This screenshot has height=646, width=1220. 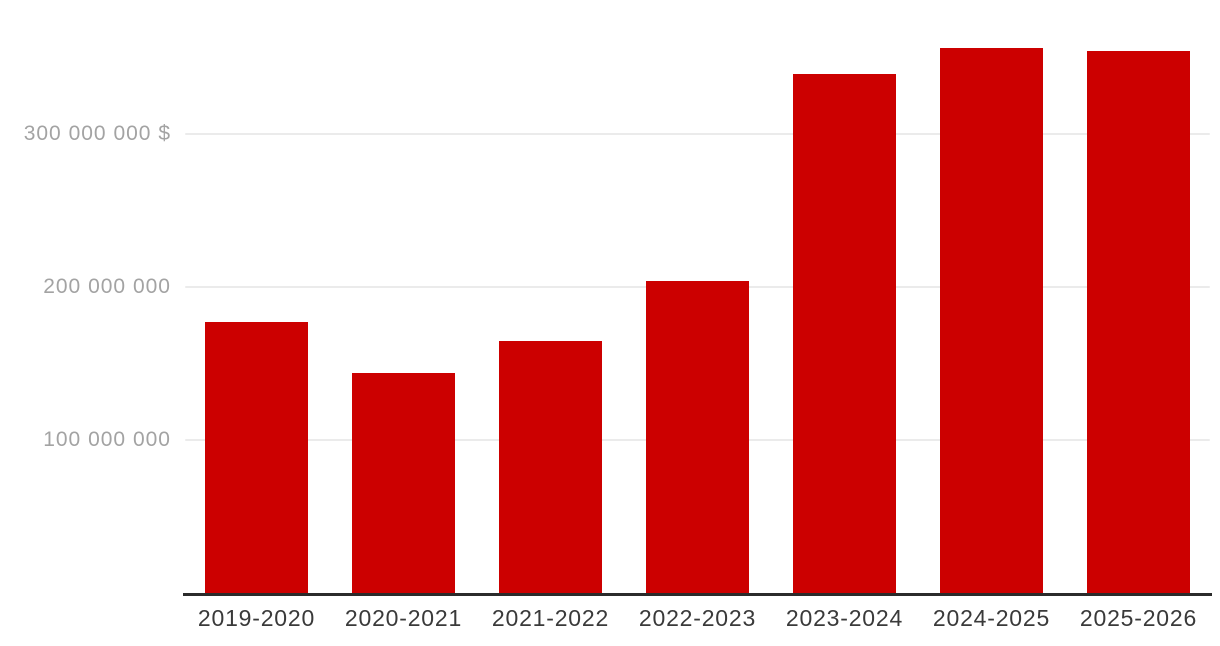 I want to click on x-tick-label: 2023-2024, so click(x=844, y=618).